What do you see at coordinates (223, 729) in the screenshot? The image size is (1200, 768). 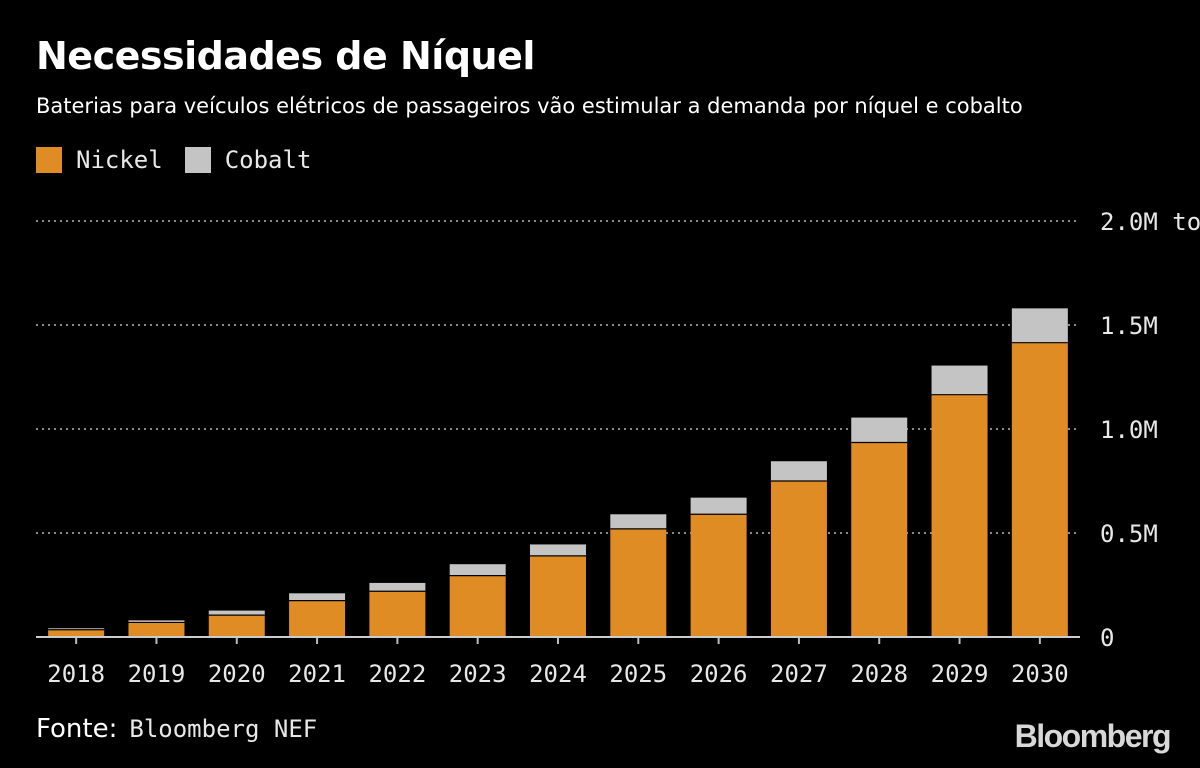 I see `source-text: Bloomberg NEF` at bounding box center [223, 729].